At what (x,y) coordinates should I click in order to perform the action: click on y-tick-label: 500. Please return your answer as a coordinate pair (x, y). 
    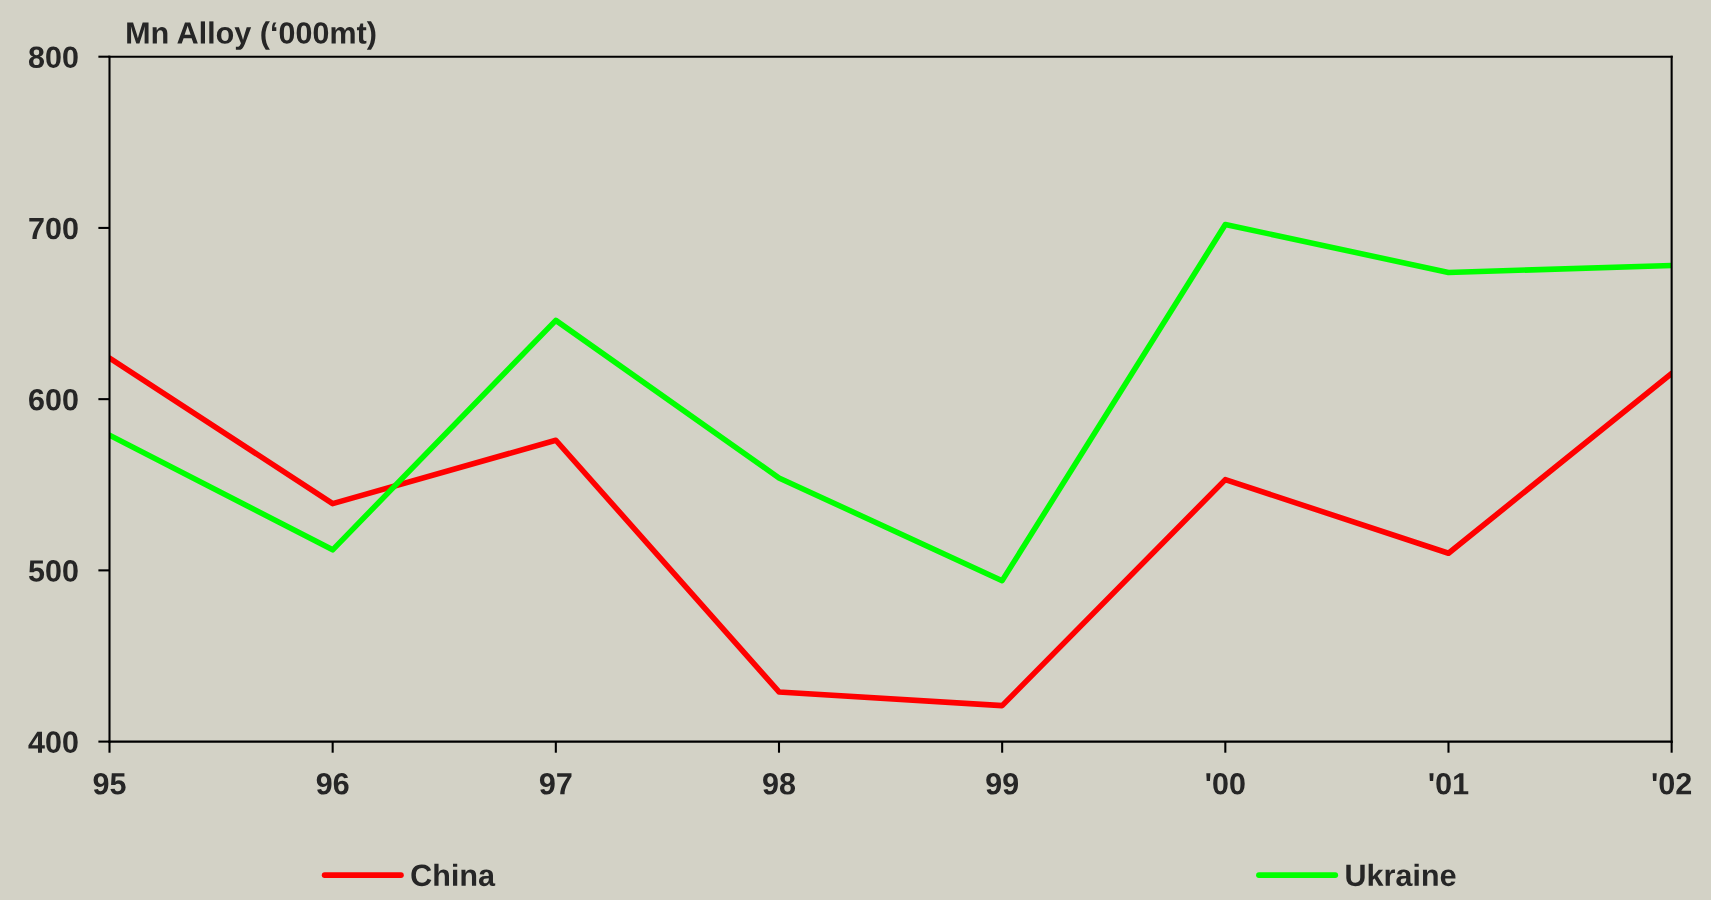
    Looking at the image, I should click on (53, 571).